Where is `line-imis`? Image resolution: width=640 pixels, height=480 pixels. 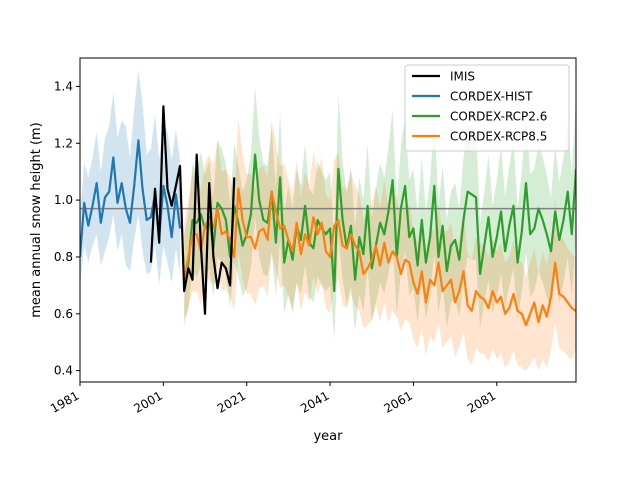
line-imis is located at coordinates (192, 210).